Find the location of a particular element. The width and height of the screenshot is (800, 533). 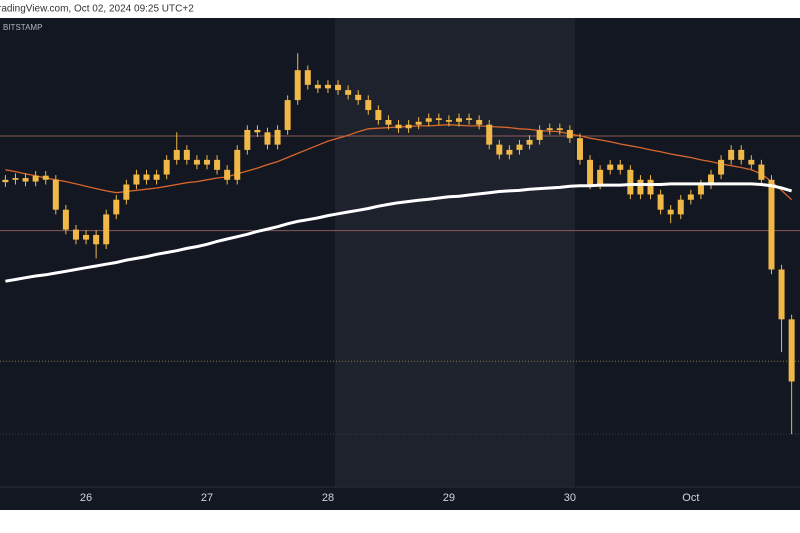

symbol-label: BITSTAMP is located at coordinates (22, 27).